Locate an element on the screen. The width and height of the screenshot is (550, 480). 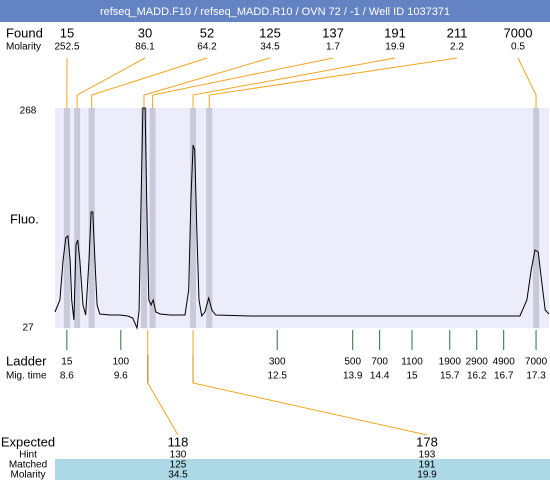
ladder-size: 15 is located at coordinates (67, 362).